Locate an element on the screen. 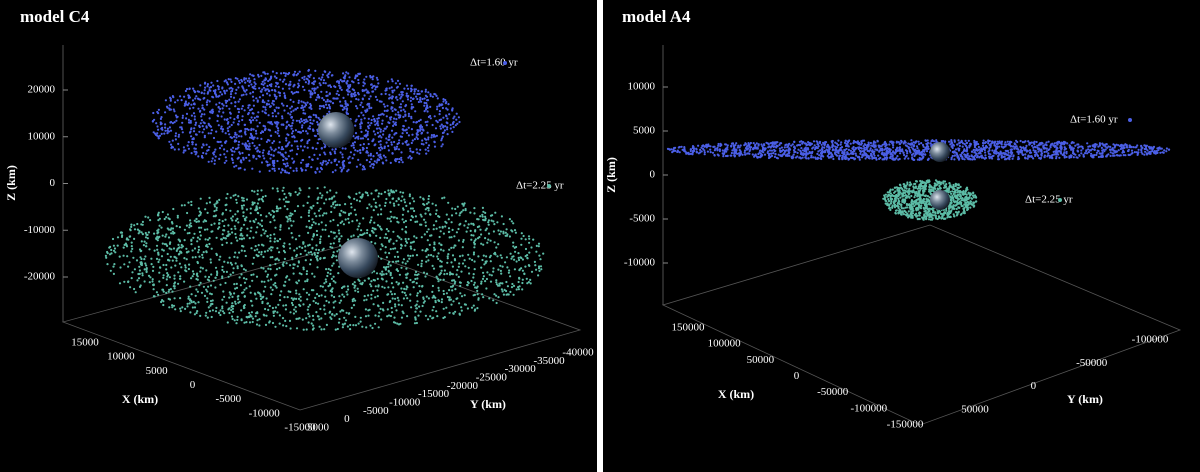 The height and width of the screenshot is (472, 1200). y-ticks-label: -100000 is located at coordinates (1150, 340).